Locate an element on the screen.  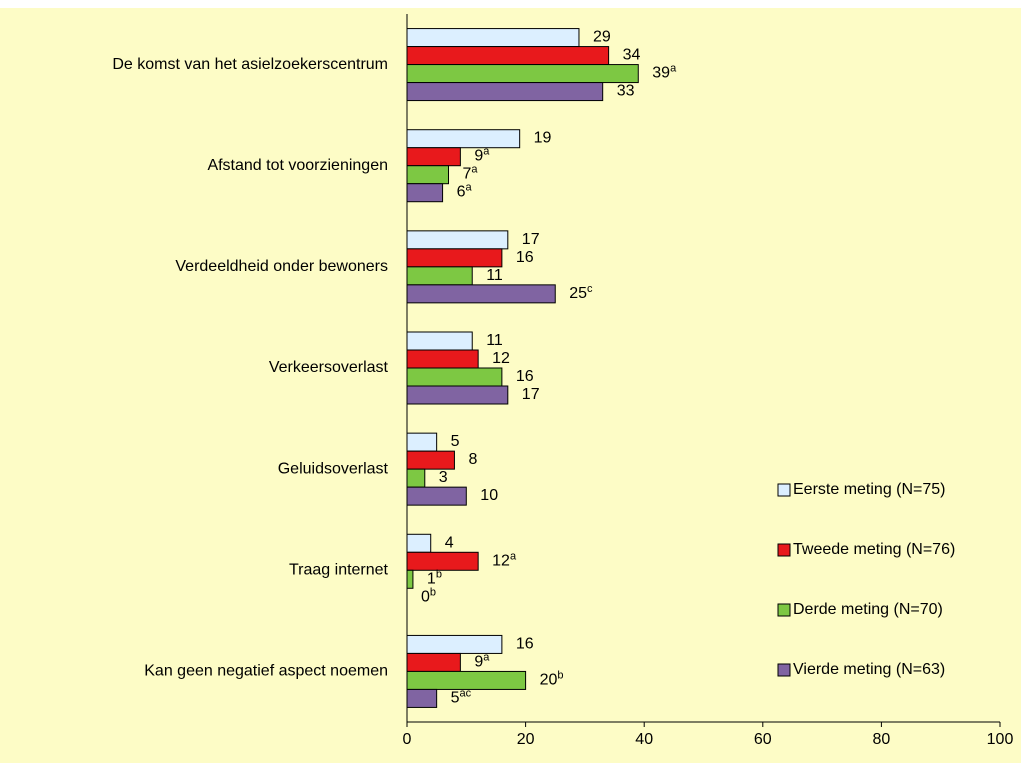
data-label: 4 is located at coordinates (449, 543).